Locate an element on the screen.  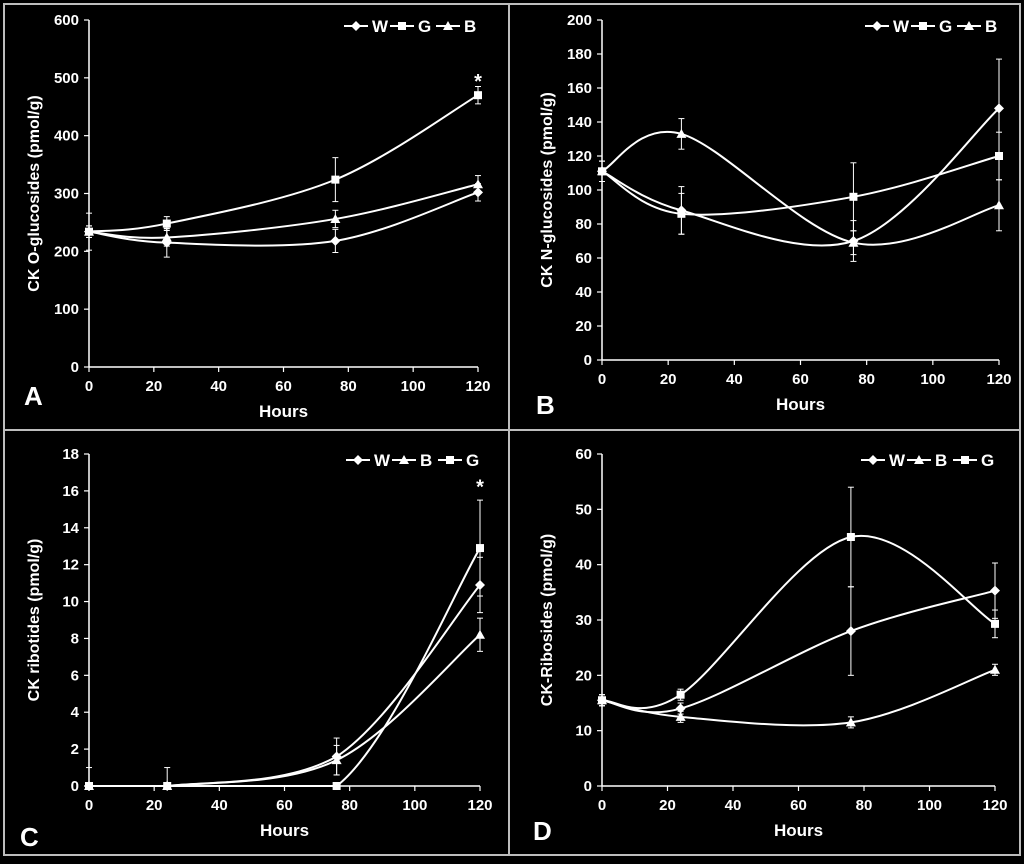
y-tick-label: 10 is located at coordinates (70, 602).